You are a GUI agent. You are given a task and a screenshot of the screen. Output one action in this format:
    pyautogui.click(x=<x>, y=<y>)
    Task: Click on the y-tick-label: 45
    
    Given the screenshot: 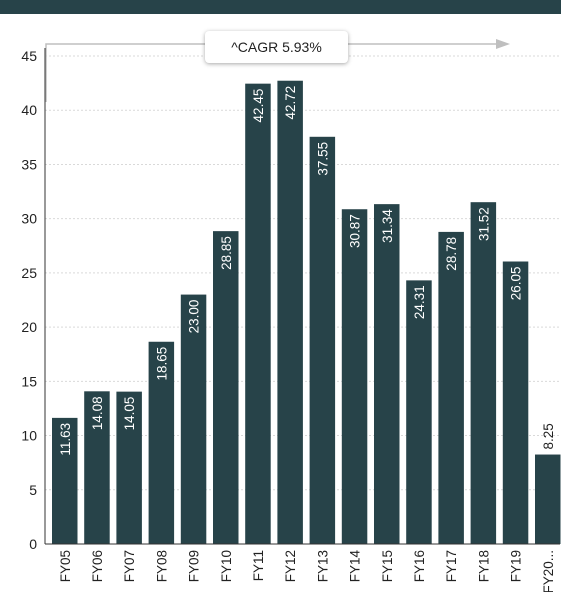 What is the action you would take?
    pyautogui.click(x=29, y=56)
    